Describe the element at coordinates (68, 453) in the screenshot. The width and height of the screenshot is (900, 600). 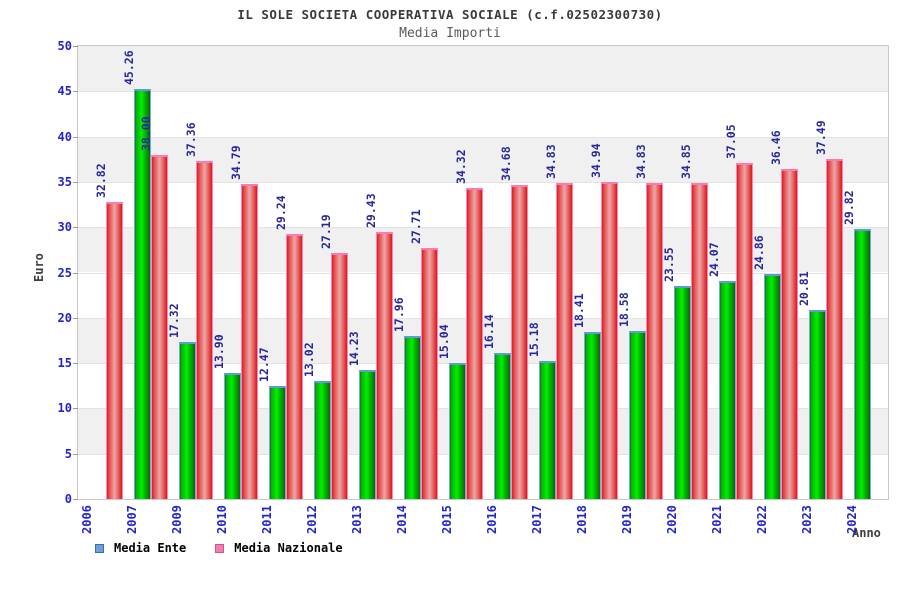
I see `y-tick-label-5: 5` at that location.